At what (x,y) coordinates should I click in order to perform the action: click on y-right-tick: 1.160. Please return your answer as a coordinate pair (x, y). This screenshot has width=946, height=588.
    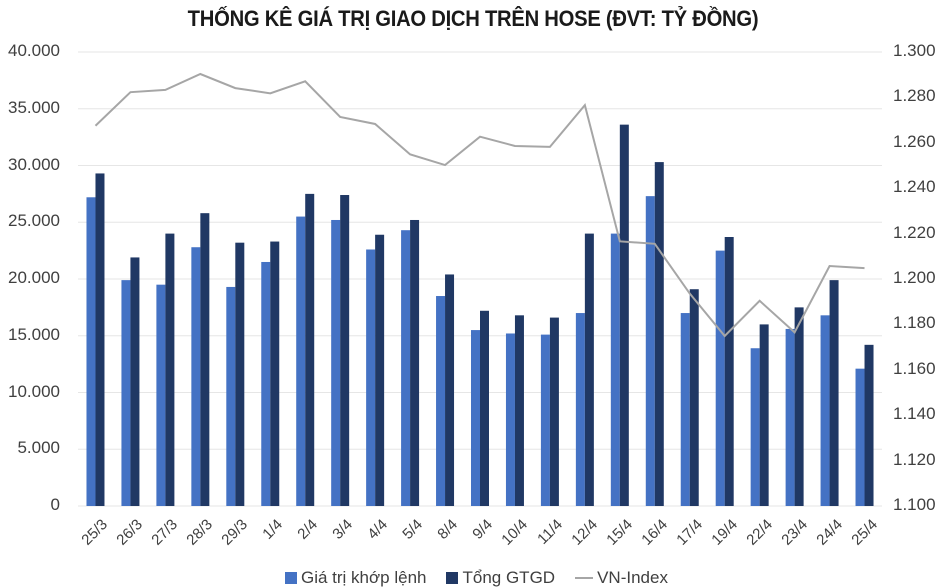
    Looking at the image, I should click on (914, 368).